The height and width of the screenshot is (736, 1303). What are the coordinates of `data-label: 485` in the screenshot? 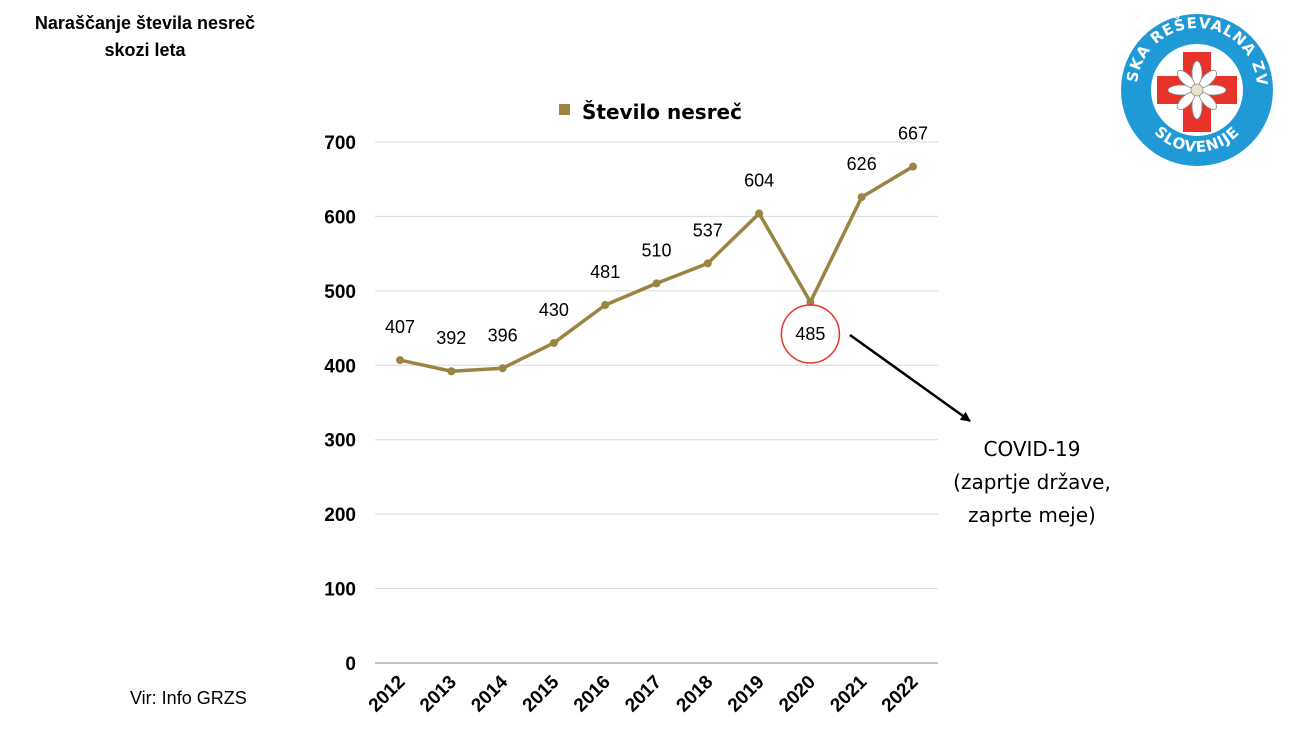 It's located at (810, 334).